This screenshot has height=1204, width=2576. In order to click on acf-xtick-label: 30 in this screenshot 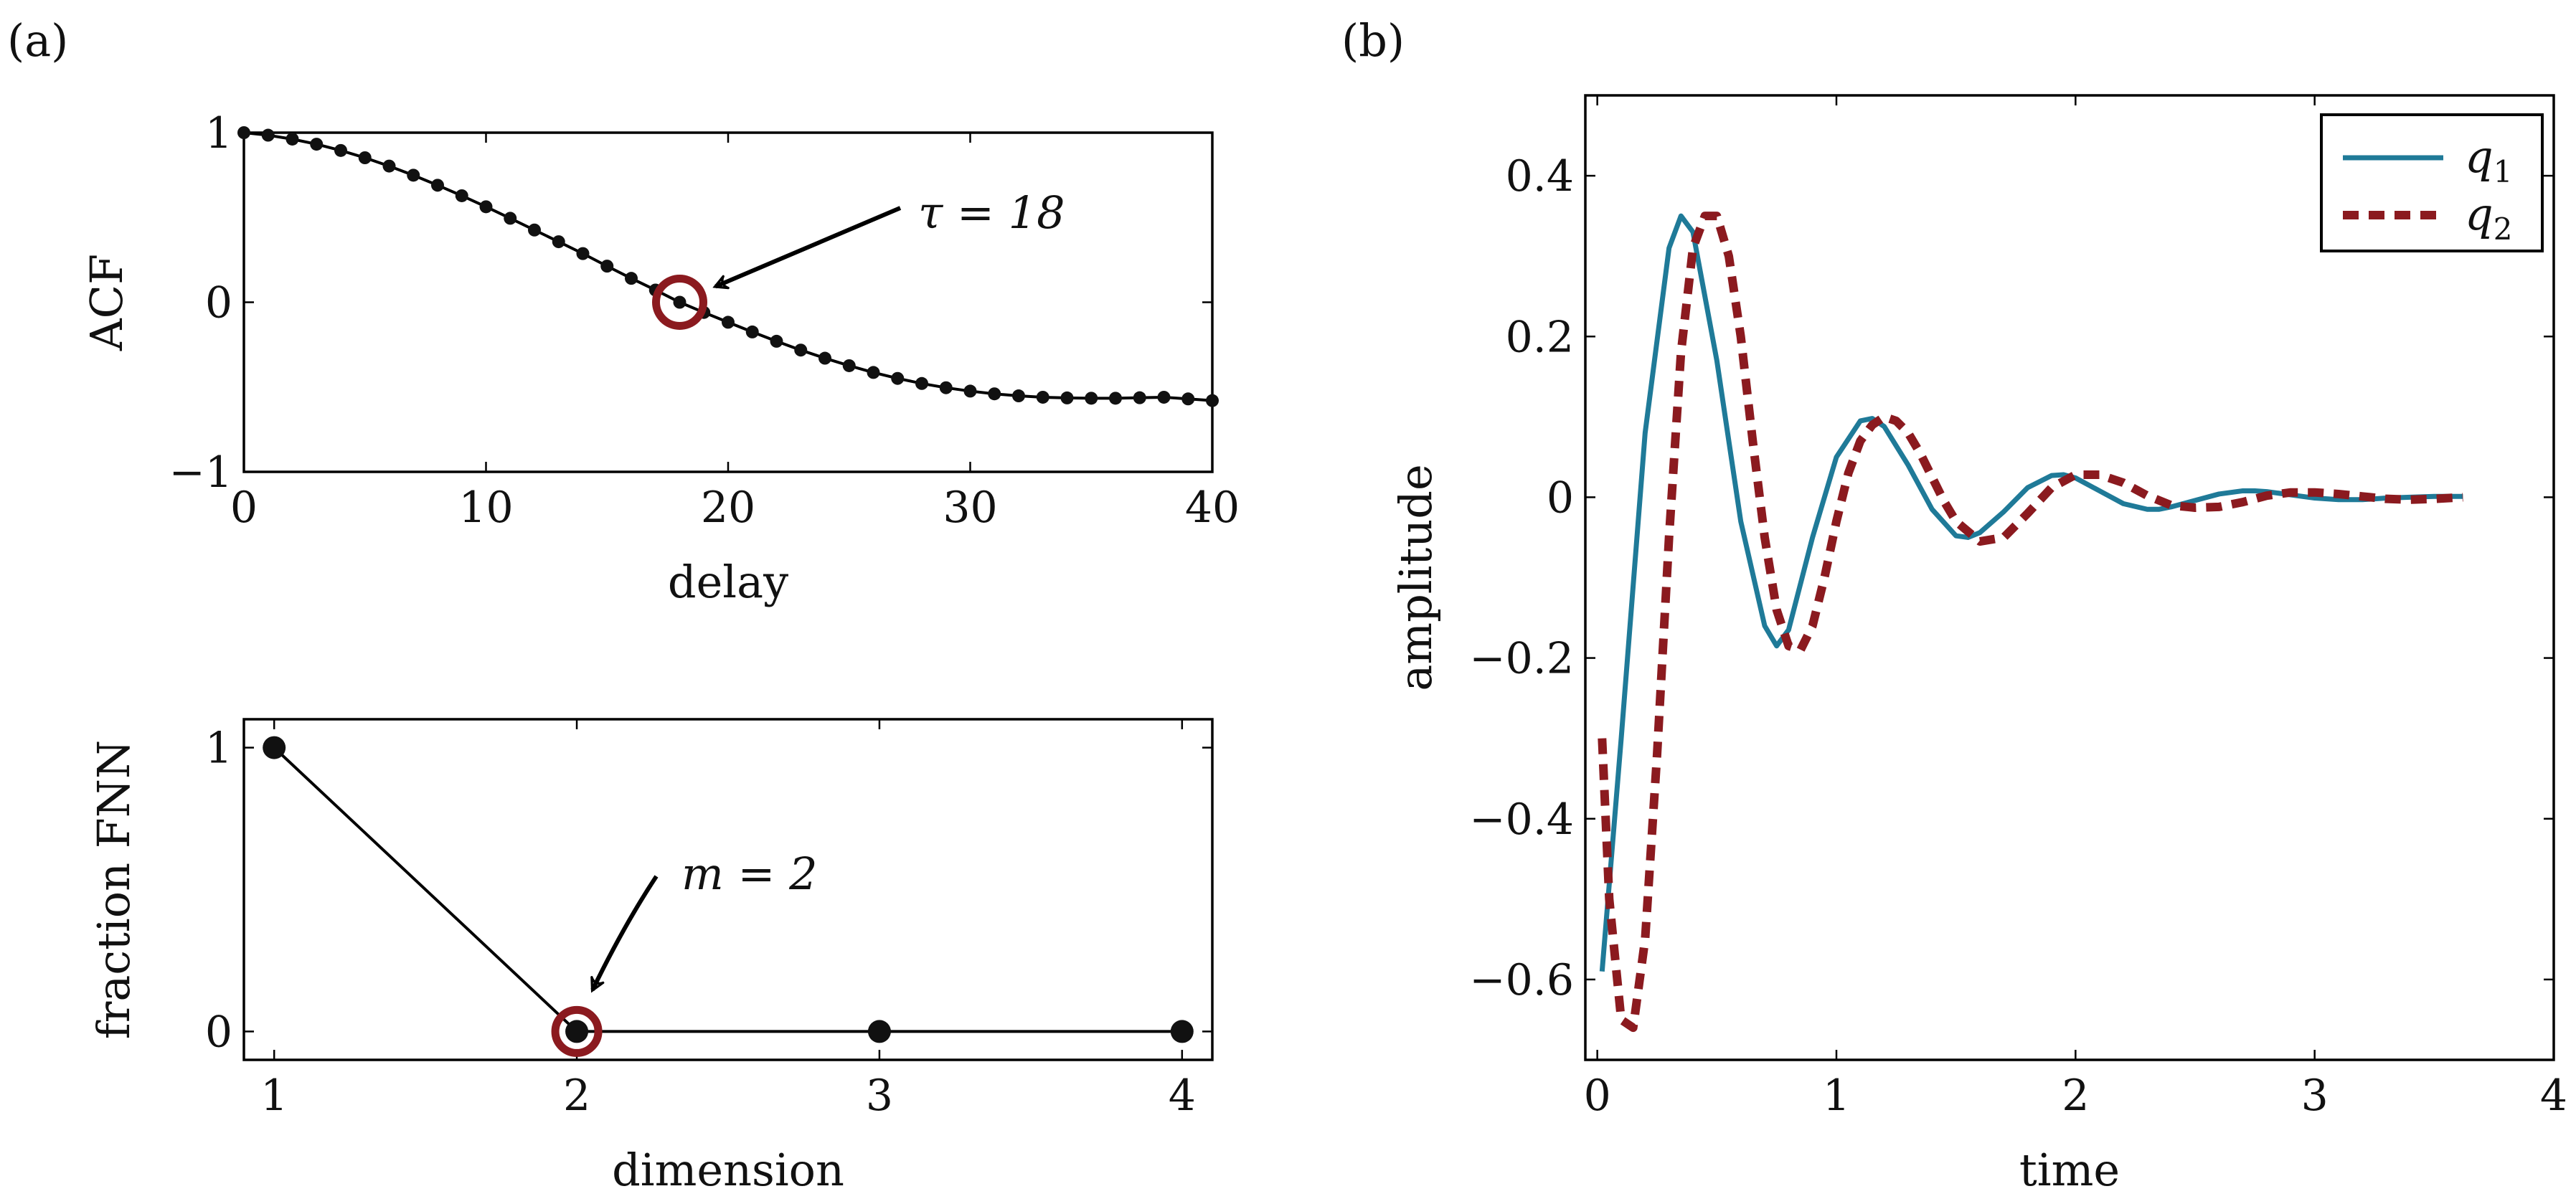, I will do `click(970, 508)`.